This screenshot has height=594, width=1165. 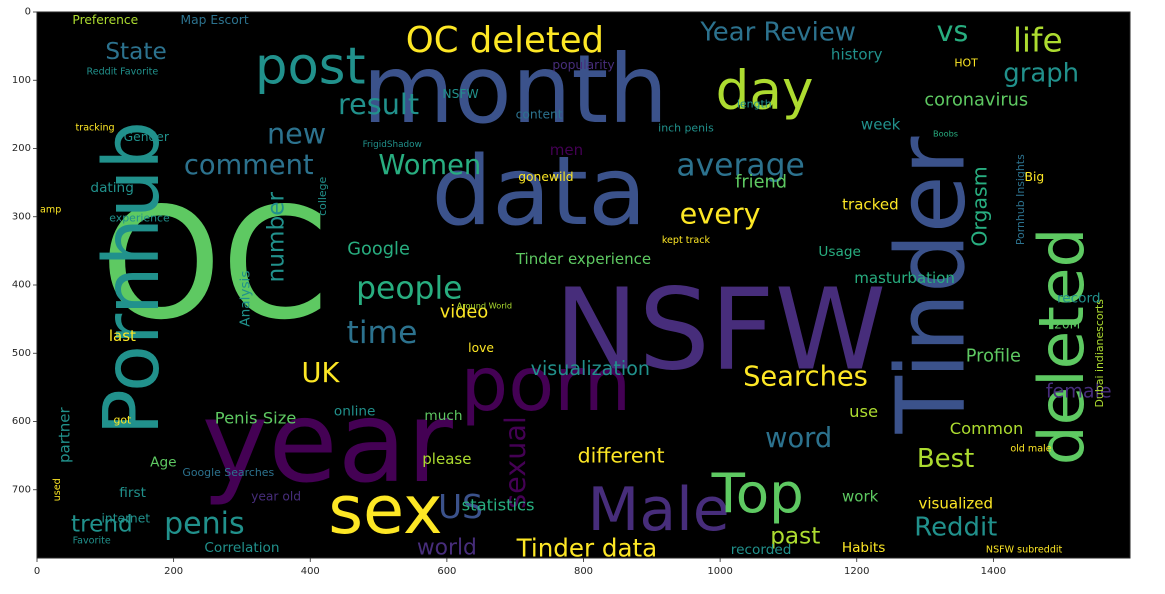 I want to click on cloud-word: Favorite, so click(x=92, y=540).